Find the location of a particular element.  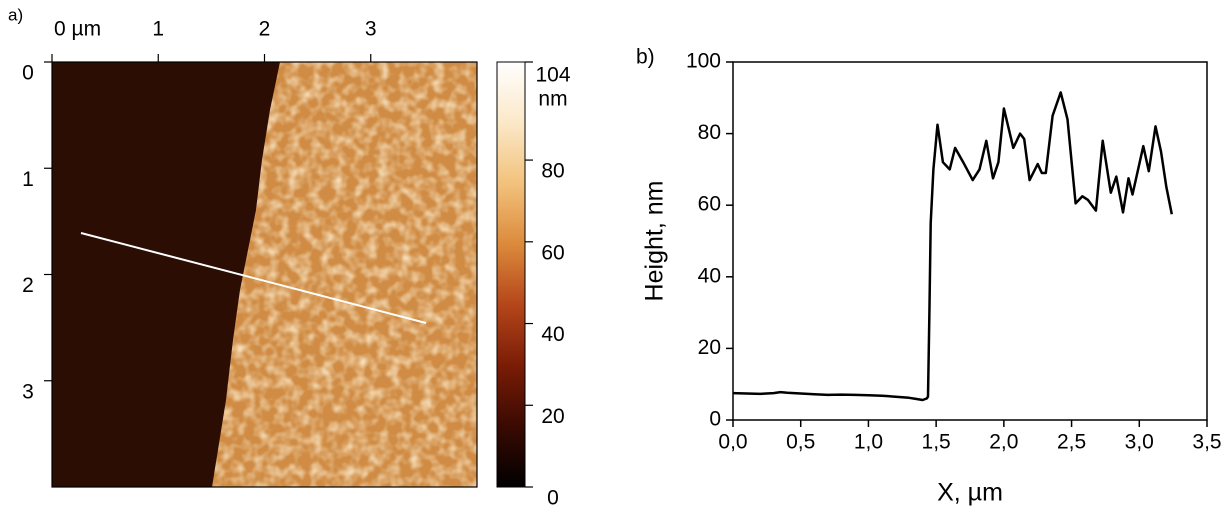

x-tick-label: 2,0 is located at coordinates (1003, 442).